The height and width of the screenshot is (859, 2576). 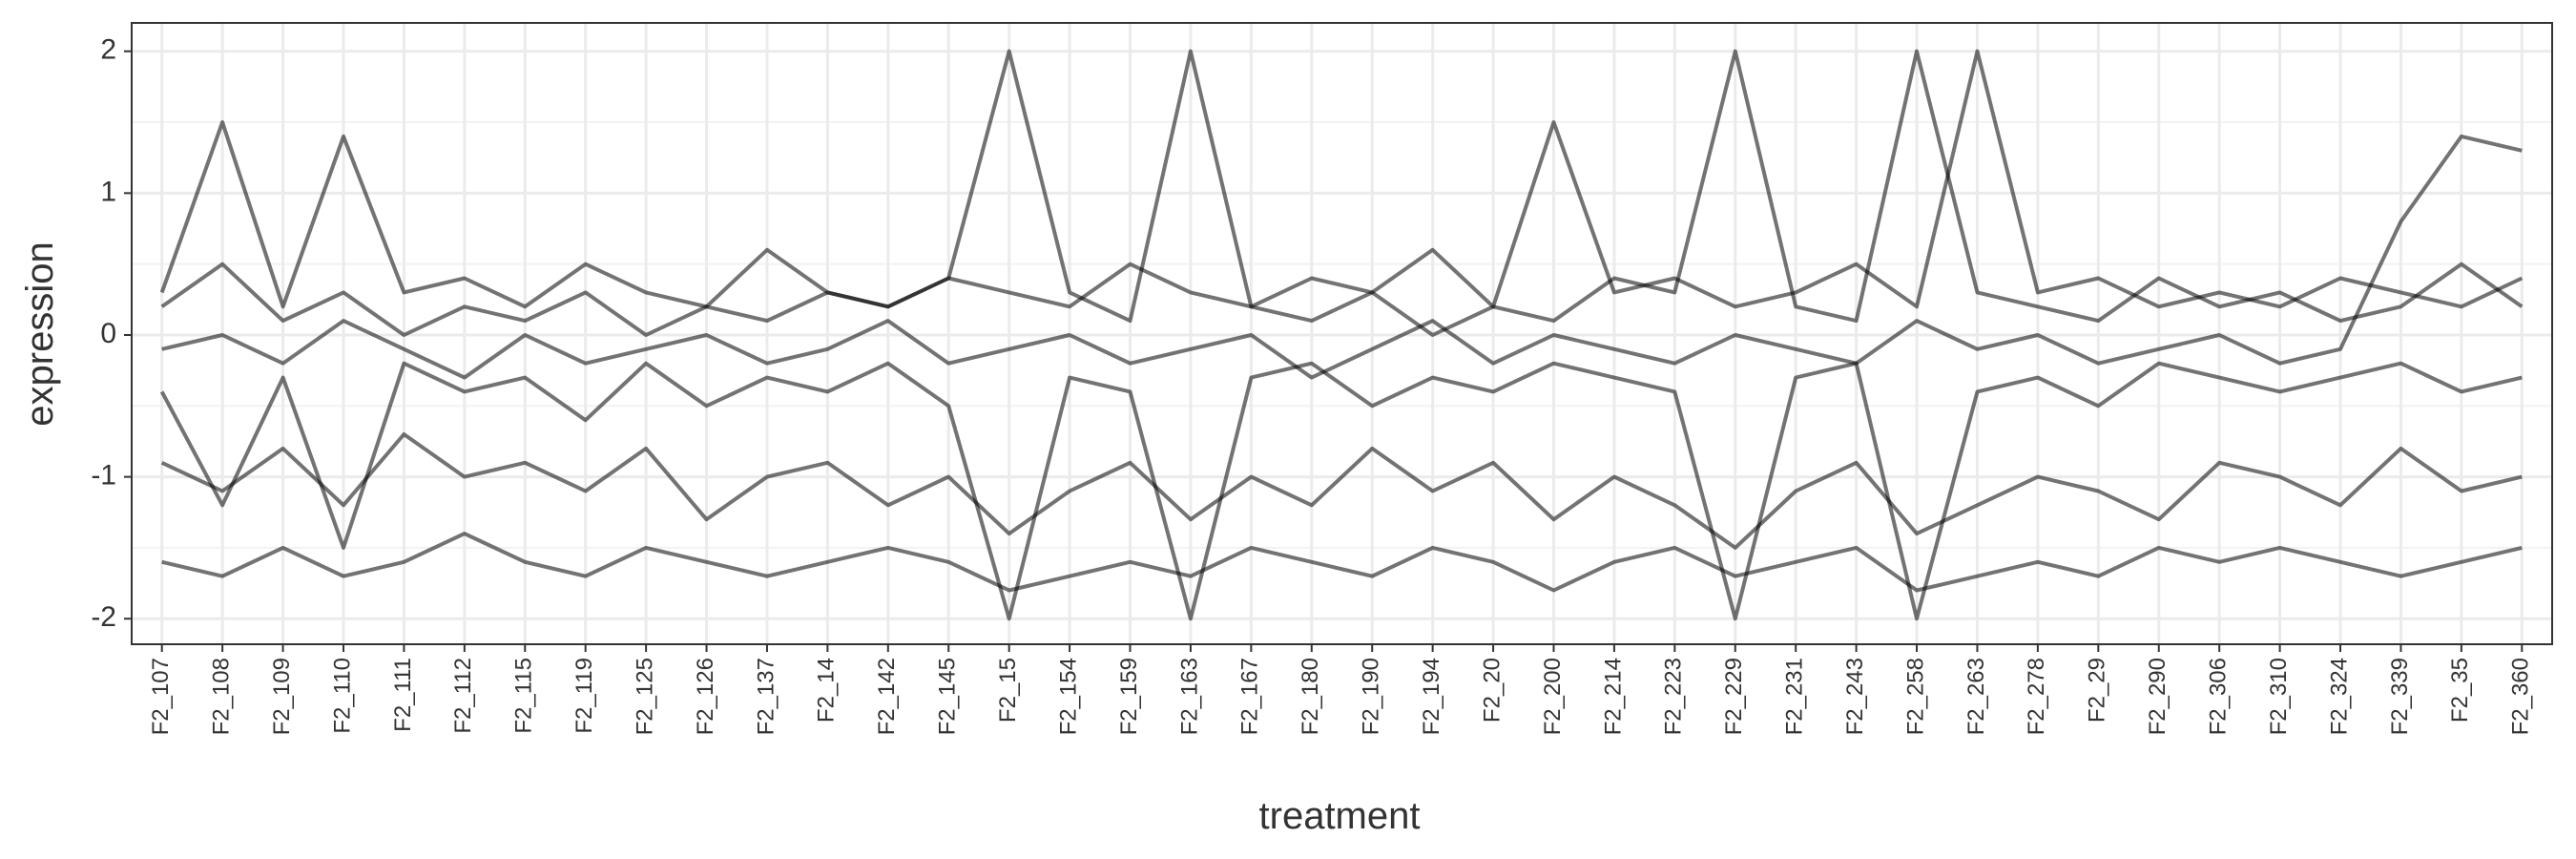 I want to click on x-tick-label: F2_126, so click(x=705, y=696).